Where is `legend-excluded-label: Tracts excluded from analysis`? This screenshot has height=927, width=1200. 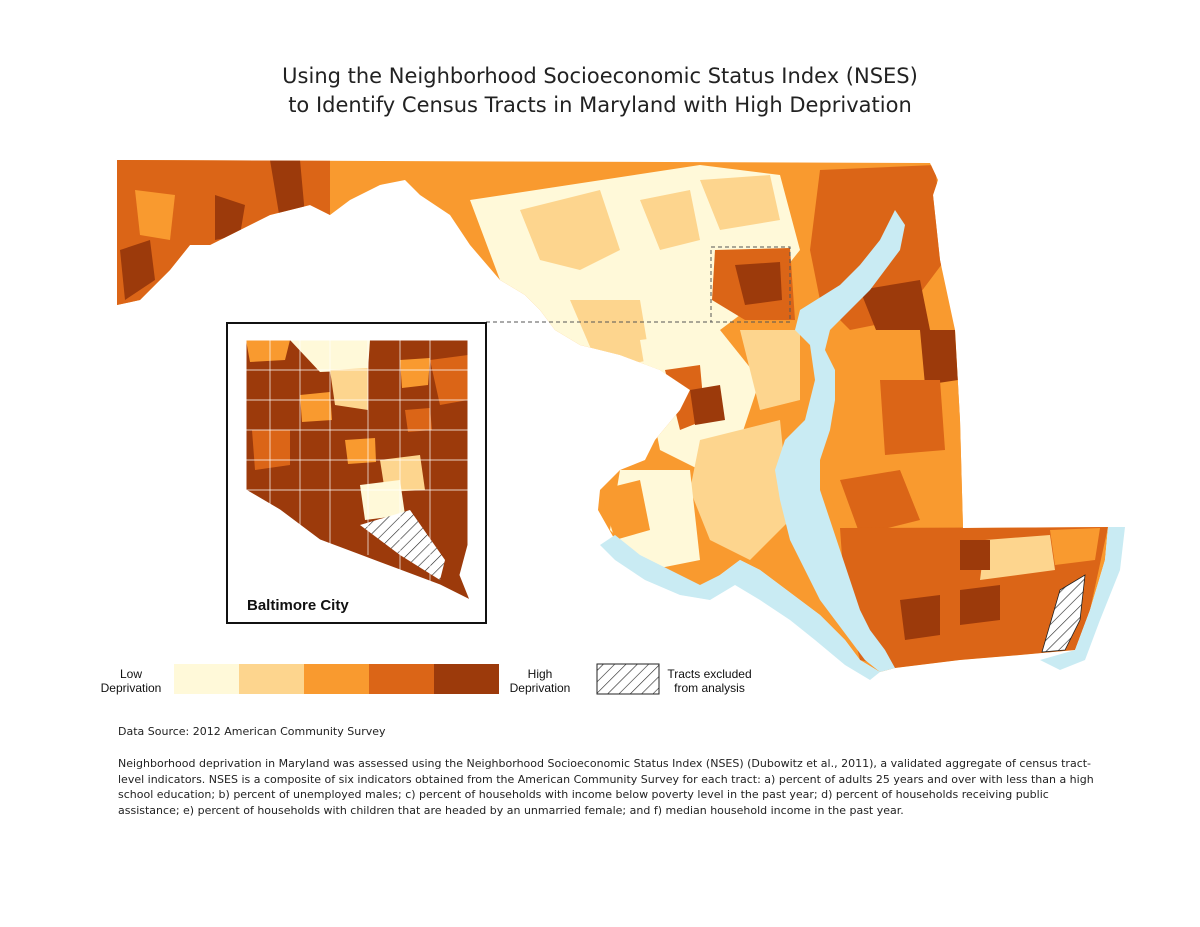
legend-excluded-label: Tracts excluded from analysis is located at coordinates (709, 681).